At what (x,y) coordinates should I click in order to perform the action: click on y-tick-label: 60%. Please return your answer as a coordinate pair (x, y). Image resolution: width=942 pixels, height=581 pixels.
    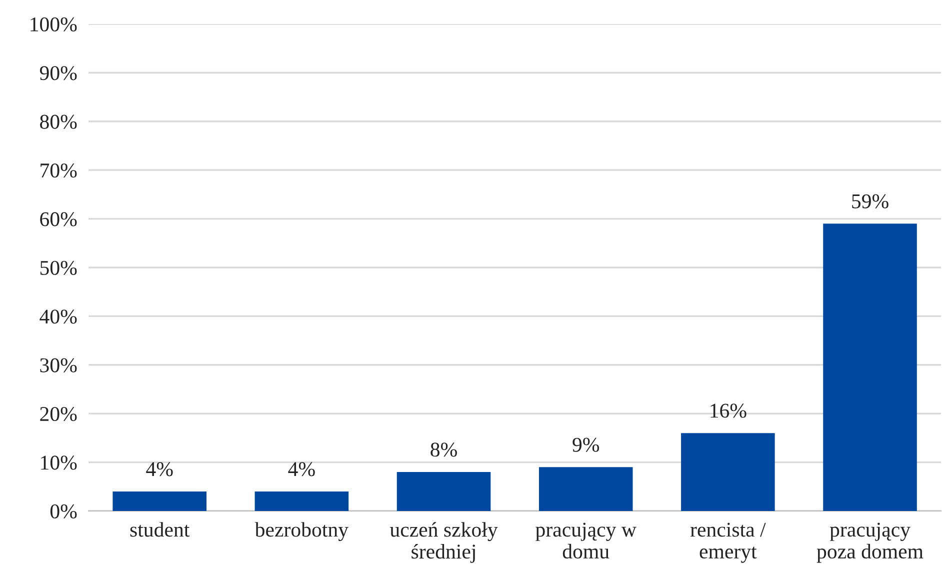
    Looking at the image, I should click on (58, 219).